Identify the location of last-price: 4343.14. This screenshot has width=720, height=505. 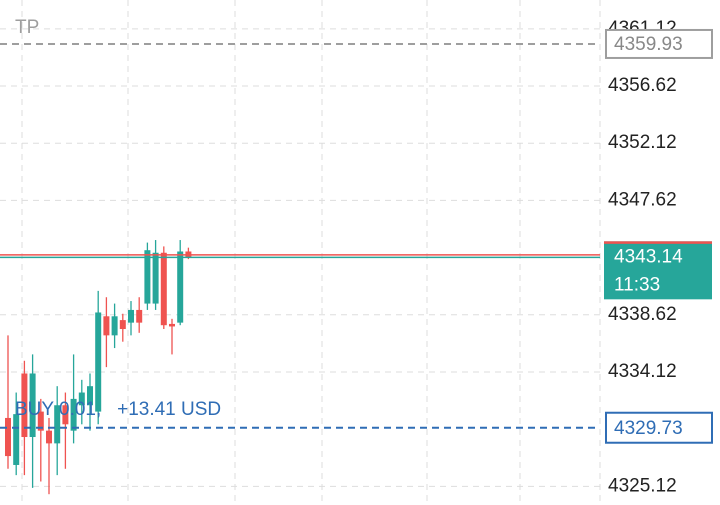
(648, 256).